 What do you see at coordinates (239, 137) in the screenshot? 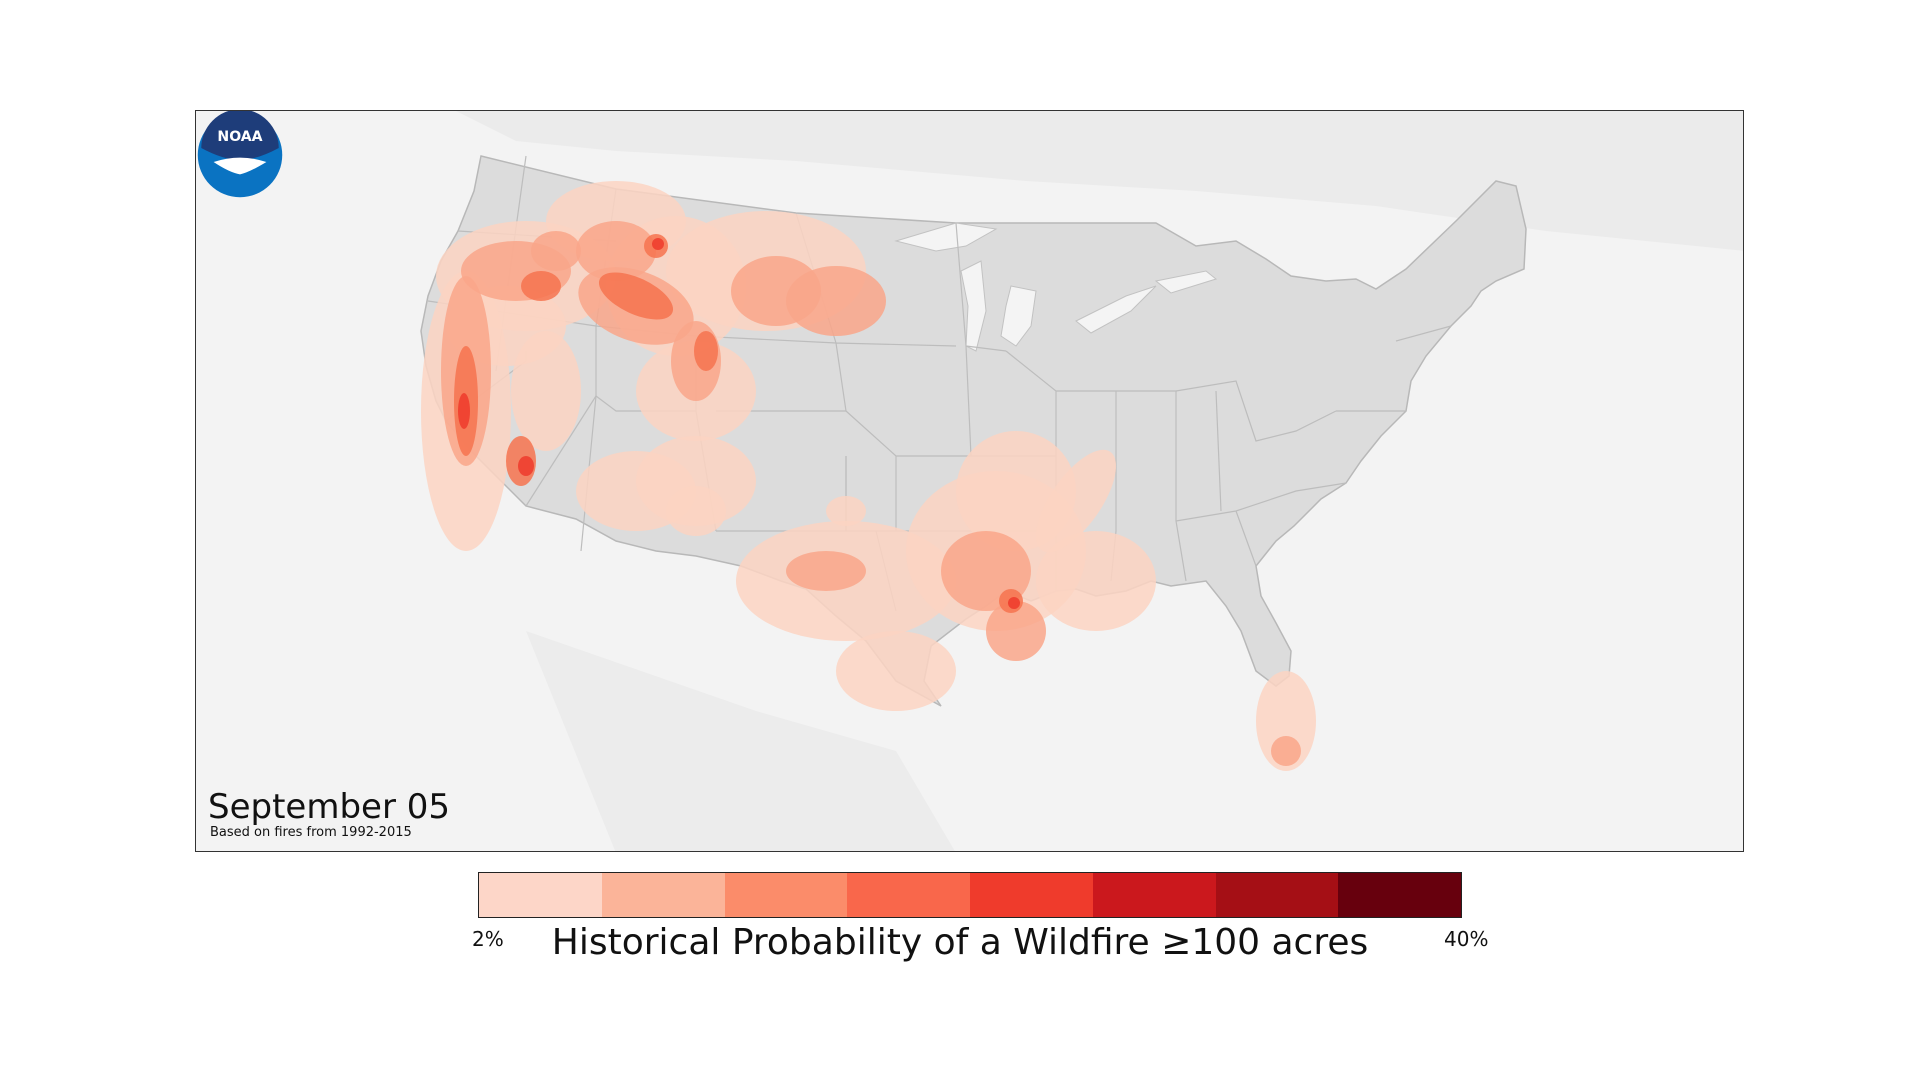
I see `noaa-logo-text: NOAA` at bounding box center [239, 137].